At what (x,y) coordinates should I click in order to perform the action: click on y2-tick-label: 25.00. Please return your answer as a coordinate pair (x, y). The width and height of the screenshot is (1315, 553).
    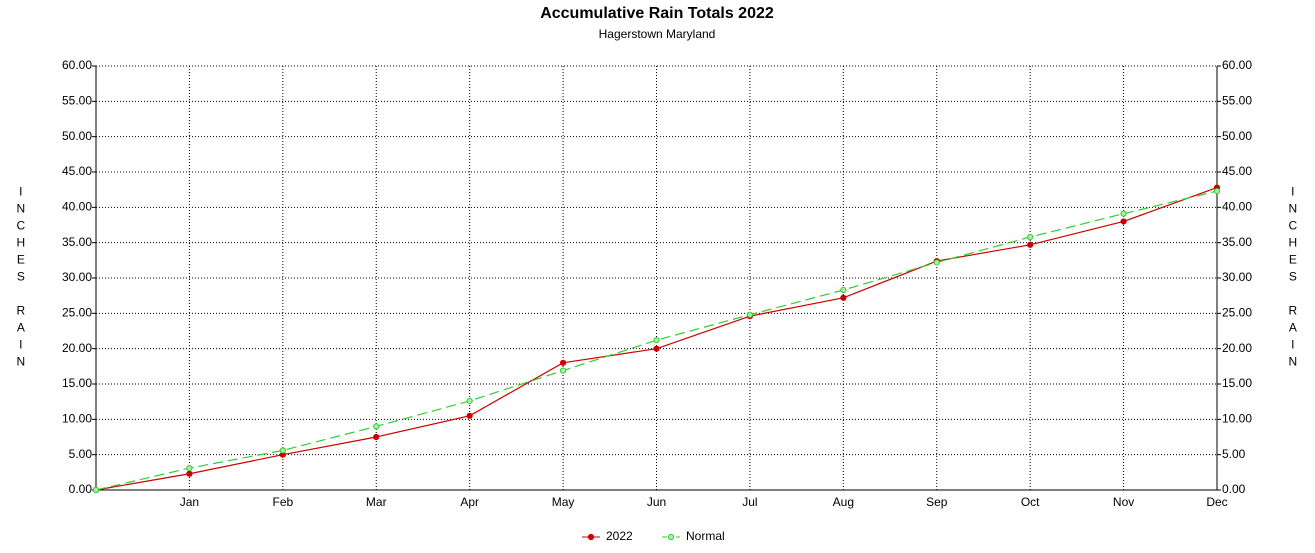
    Looking at the image, I should click on (1237, 313).